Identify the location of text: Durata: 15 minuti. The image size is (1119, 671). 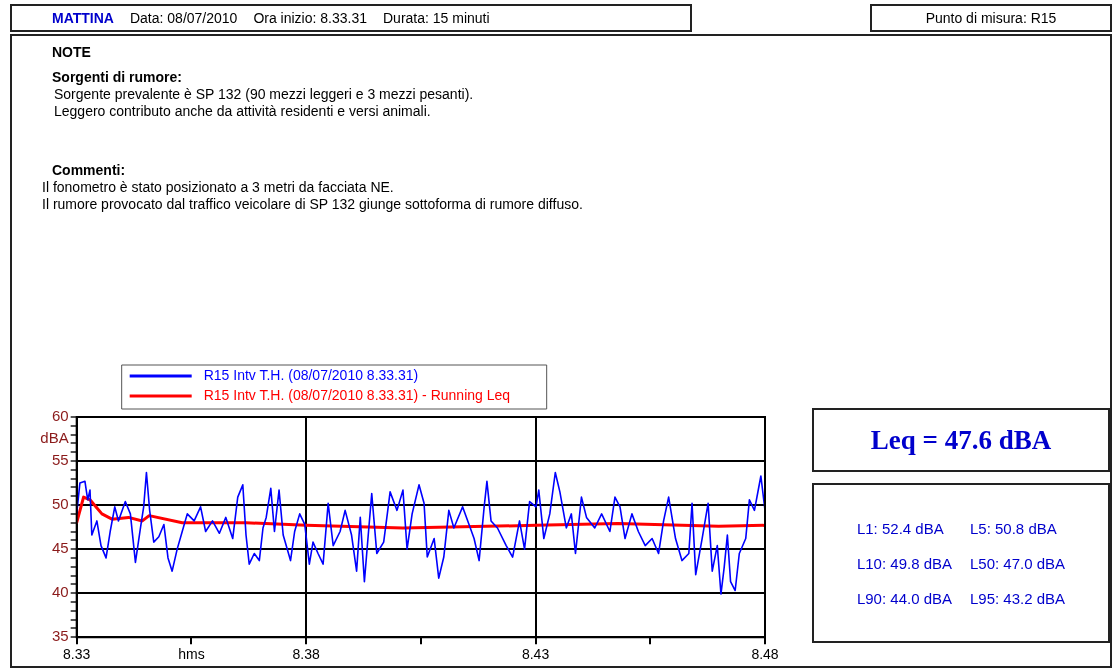
(436, 18).